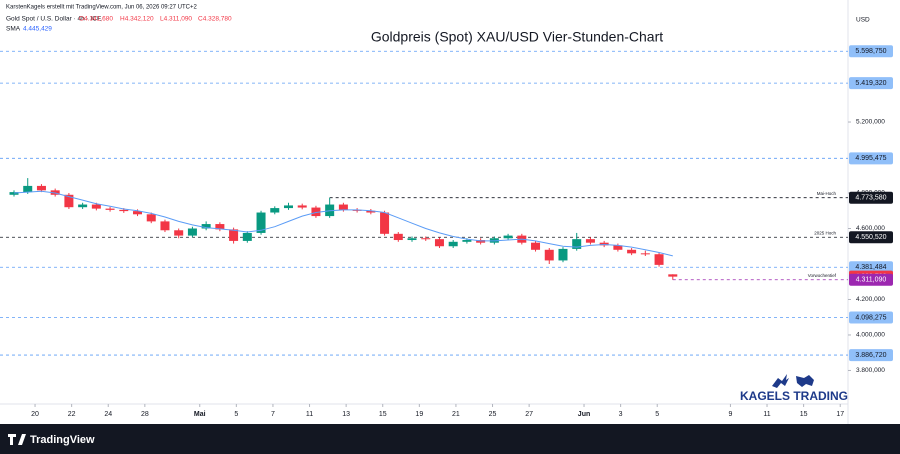 This screenshot has width=900, height=454. What do you see at coordinates (273, 414) in the screenshot?
I see `x-tick-label: 7` at bounding box center [273, 414].